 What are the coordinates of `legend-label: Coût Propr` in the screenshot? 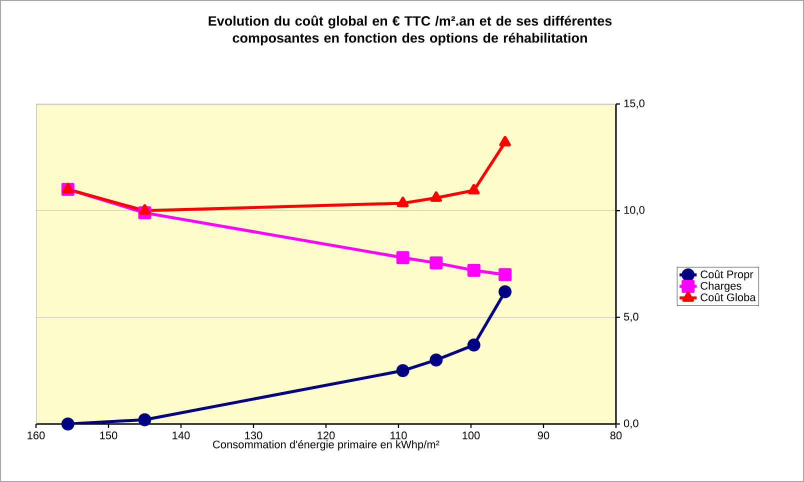 It's located at (727, 275).